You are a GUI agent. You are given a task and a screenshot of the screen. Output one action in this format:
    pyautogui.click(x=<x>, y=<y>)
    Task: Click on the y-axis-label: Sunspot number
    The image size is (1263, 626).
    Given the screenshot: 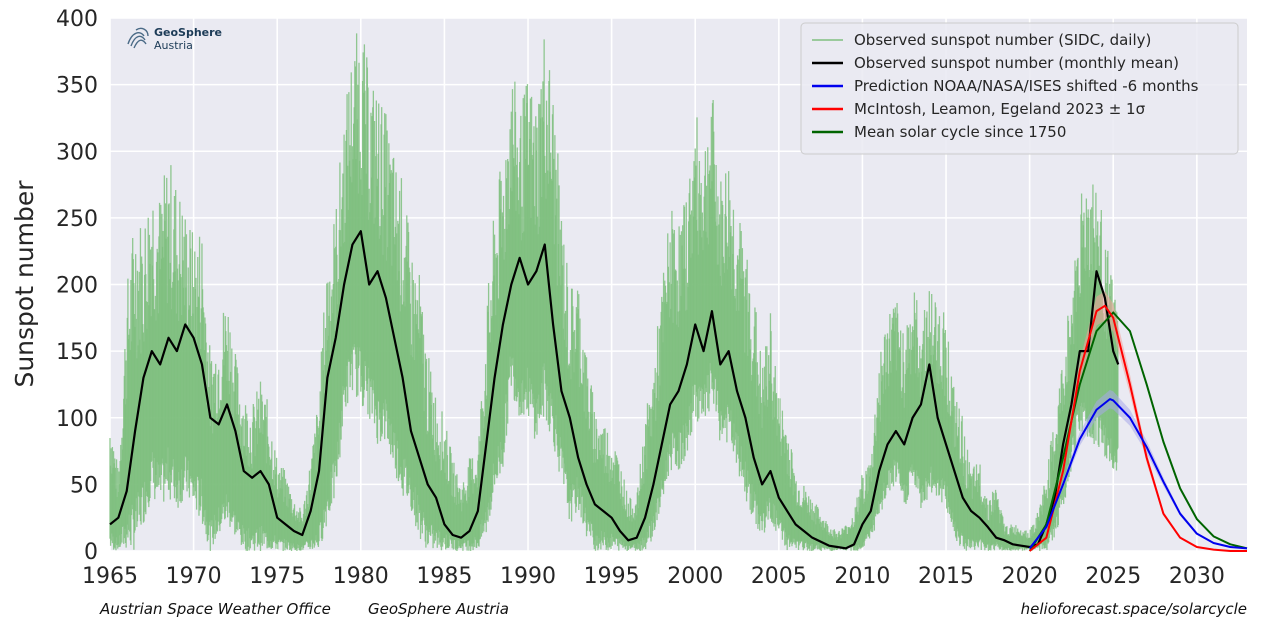 What is the action you would take?
    pyautogui.click(x=24, y=284)
    